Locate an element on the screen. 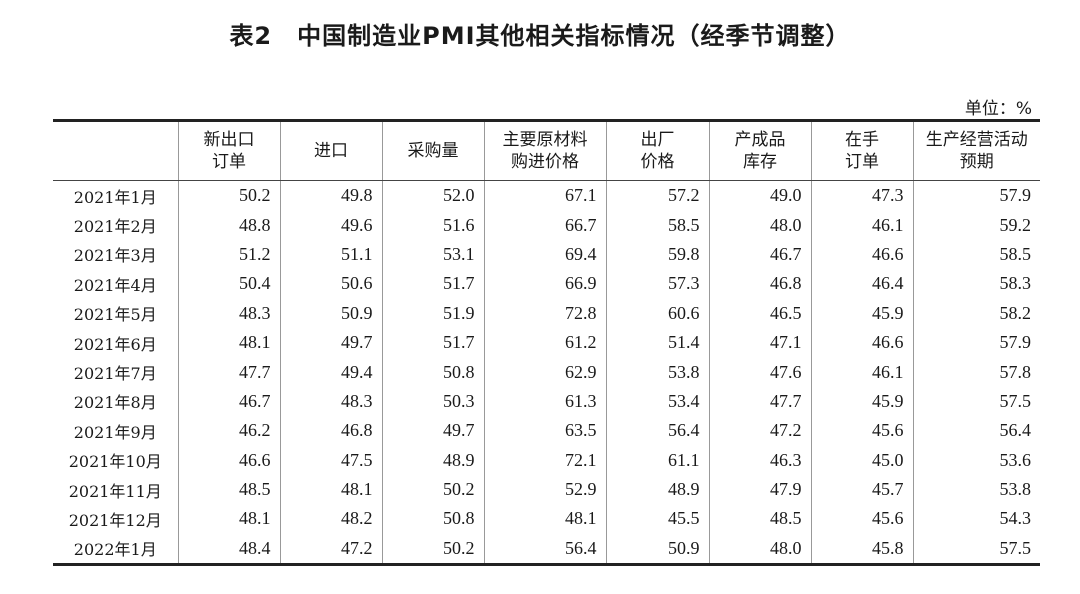 This screenshot has width=1080, height=594. value-cell: 57.3 is located at coordinates (657, 284).